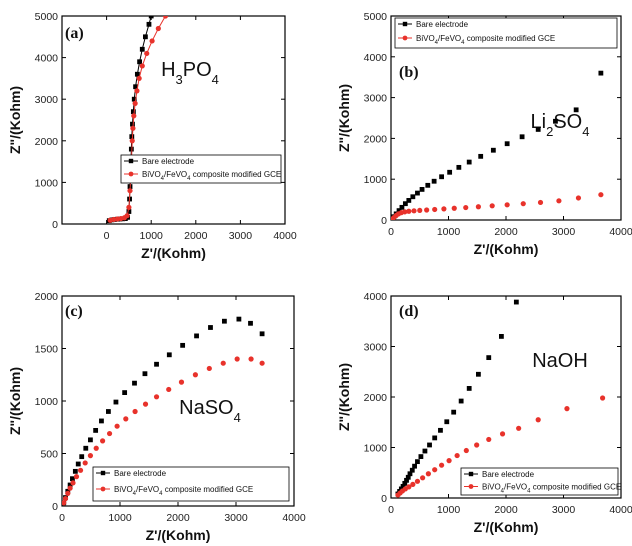 This screenshot has width=632, height=546. I want to click on panel-label: (d), so click(409, 311).